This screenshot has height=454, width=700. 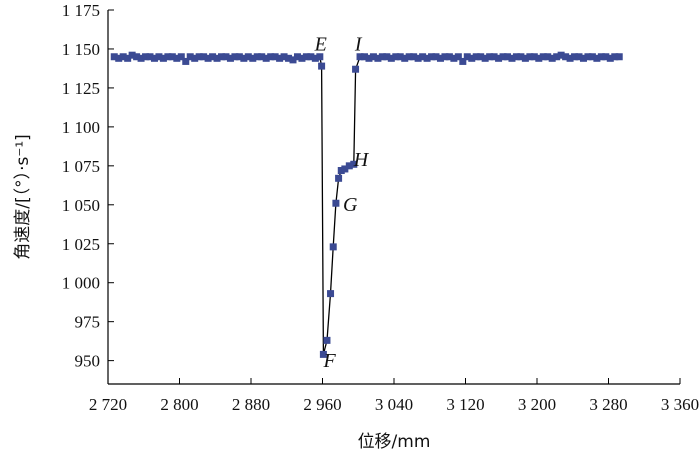 I want to click on y-tick-label: 975, so click(x=88, y=322).